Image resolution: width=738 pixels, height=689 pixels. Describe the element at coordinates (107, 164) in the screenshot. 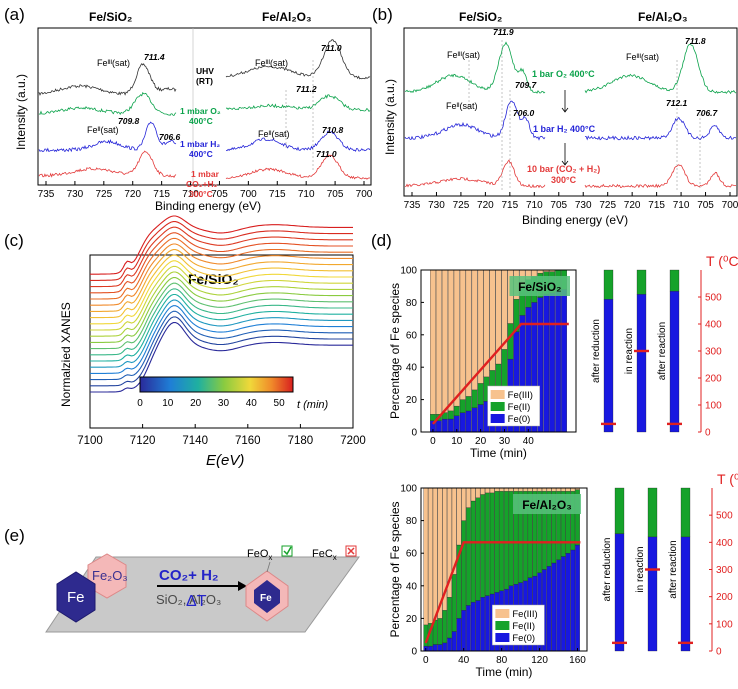

I see `spectrum-co-sio2` at that location.